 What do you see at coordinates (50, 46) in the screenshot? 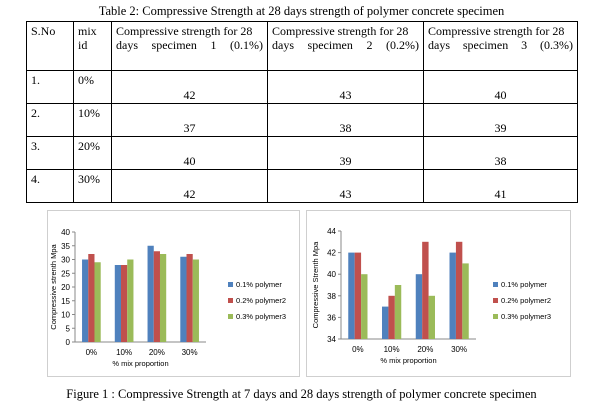
I see `header-sno: S.No` at bounding box center [50, 46].